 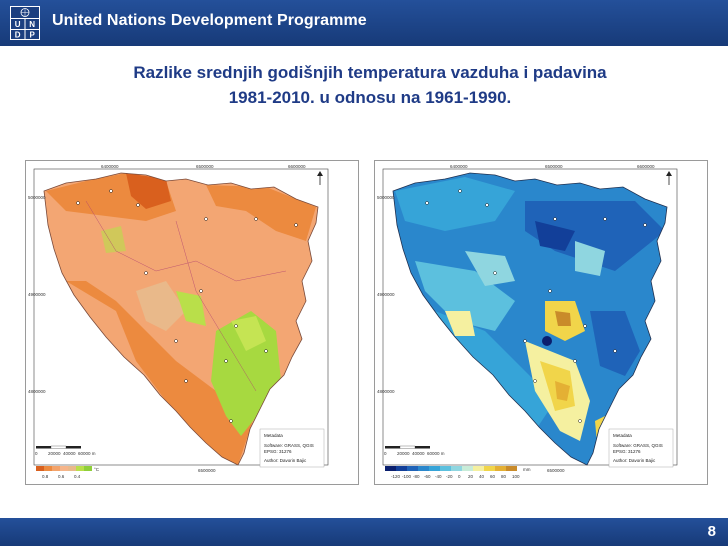 I want to click on logo-letter-u: U, so click(x=18, y=24).